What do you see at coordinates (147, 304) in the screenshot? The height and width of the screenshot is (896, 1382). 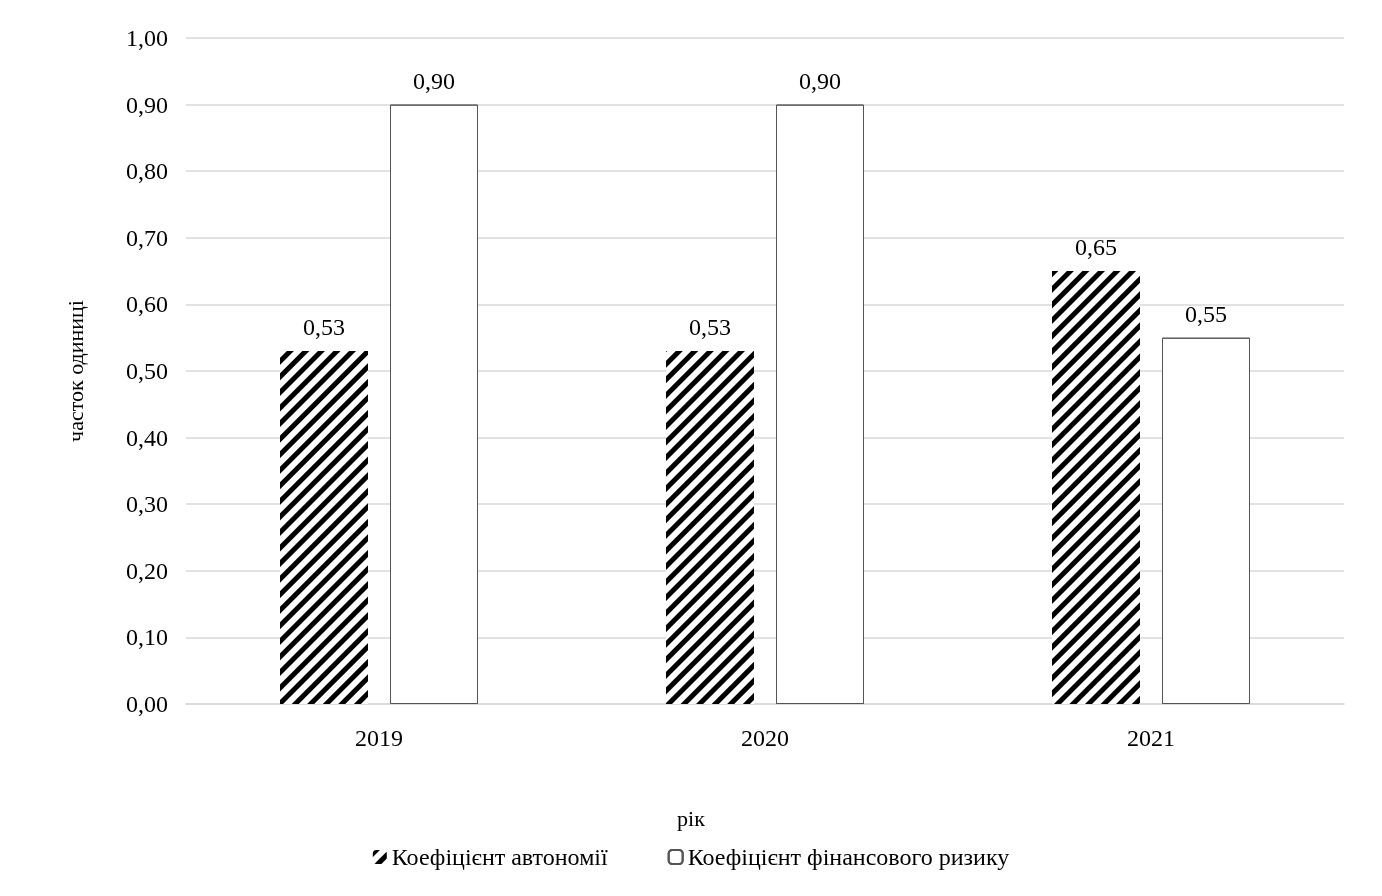 I see `y-tick-label: 0,60` at bounding box center [147, 304].